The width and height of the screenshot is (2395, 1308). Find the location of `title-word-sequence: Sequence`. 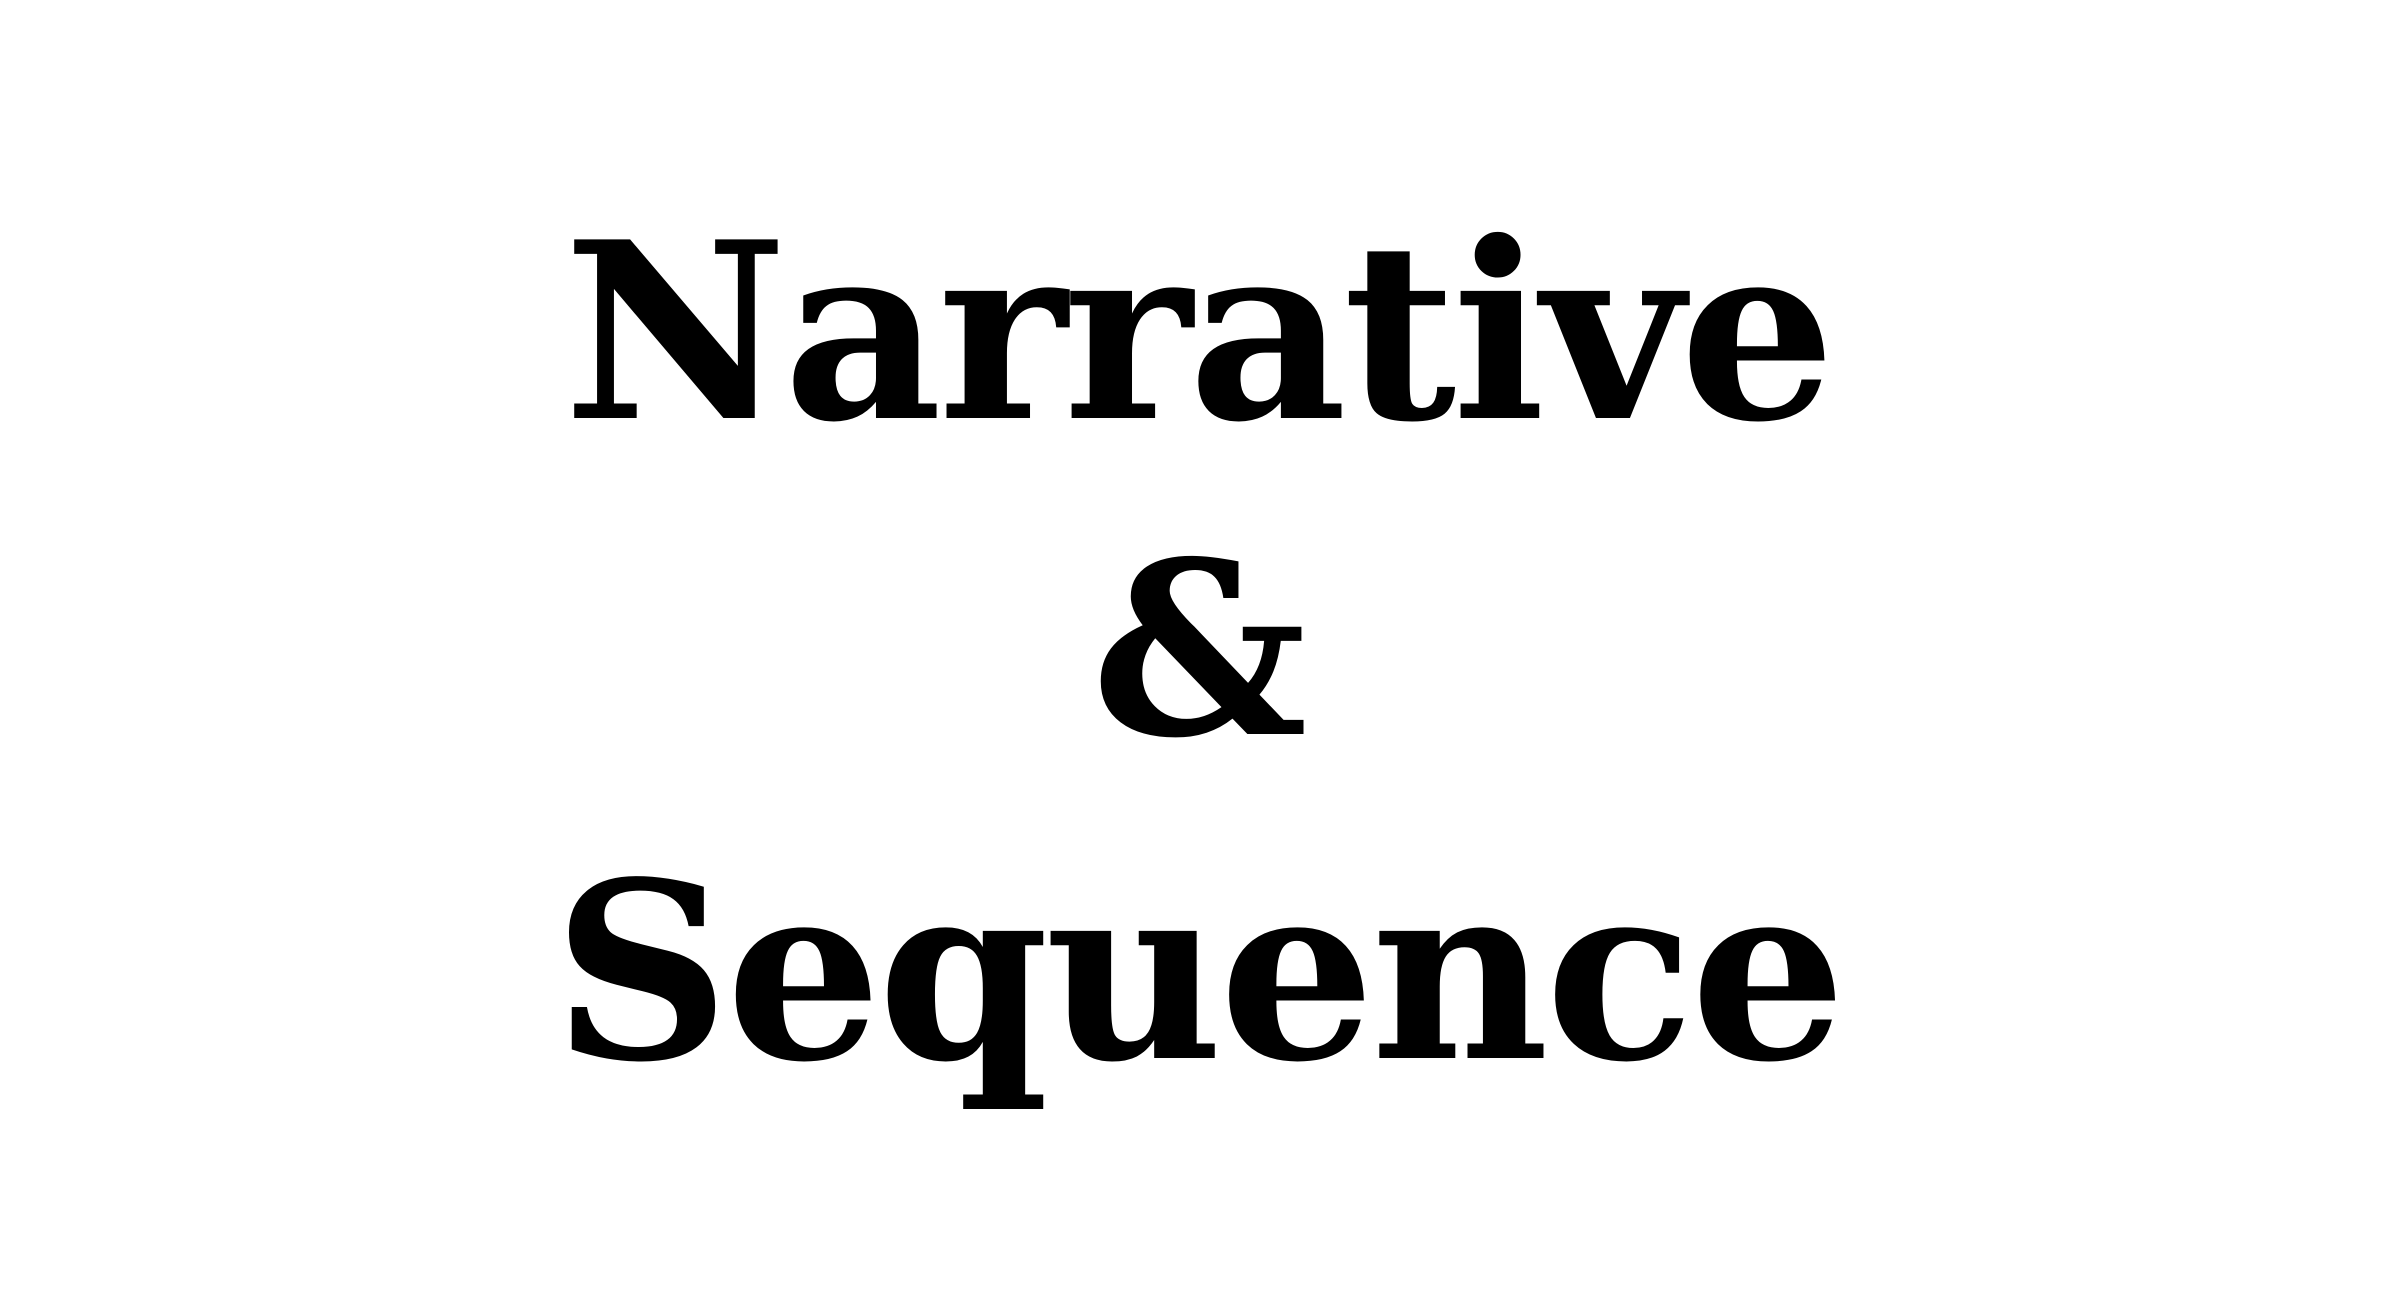

title-word-sequence: Sequence is located at coordinates (1199, 972).